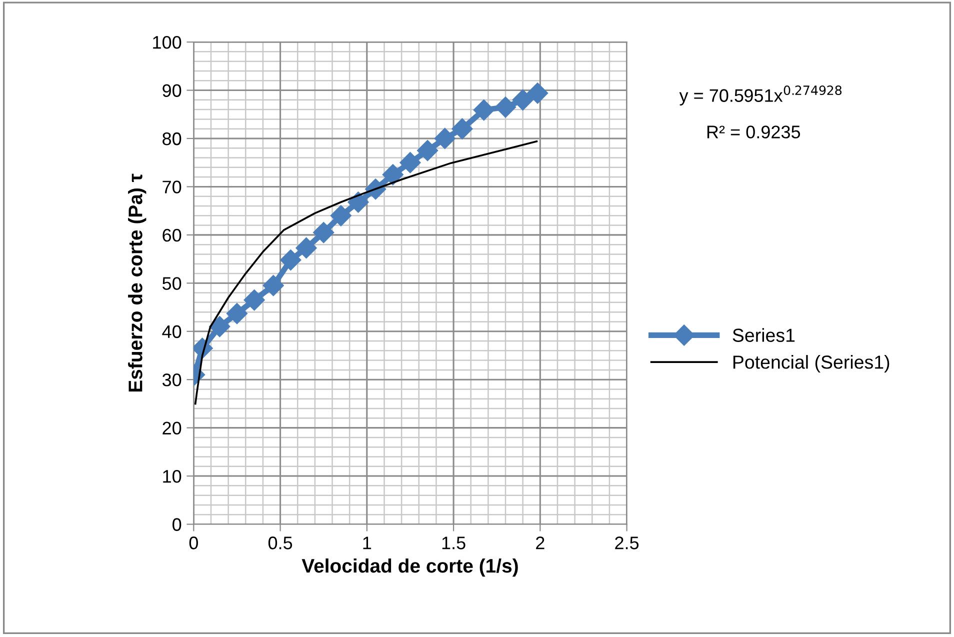  Describe the element at coordinates (280, 543) in the screenshot. I see `x-tick-label: 0.5` at that location.